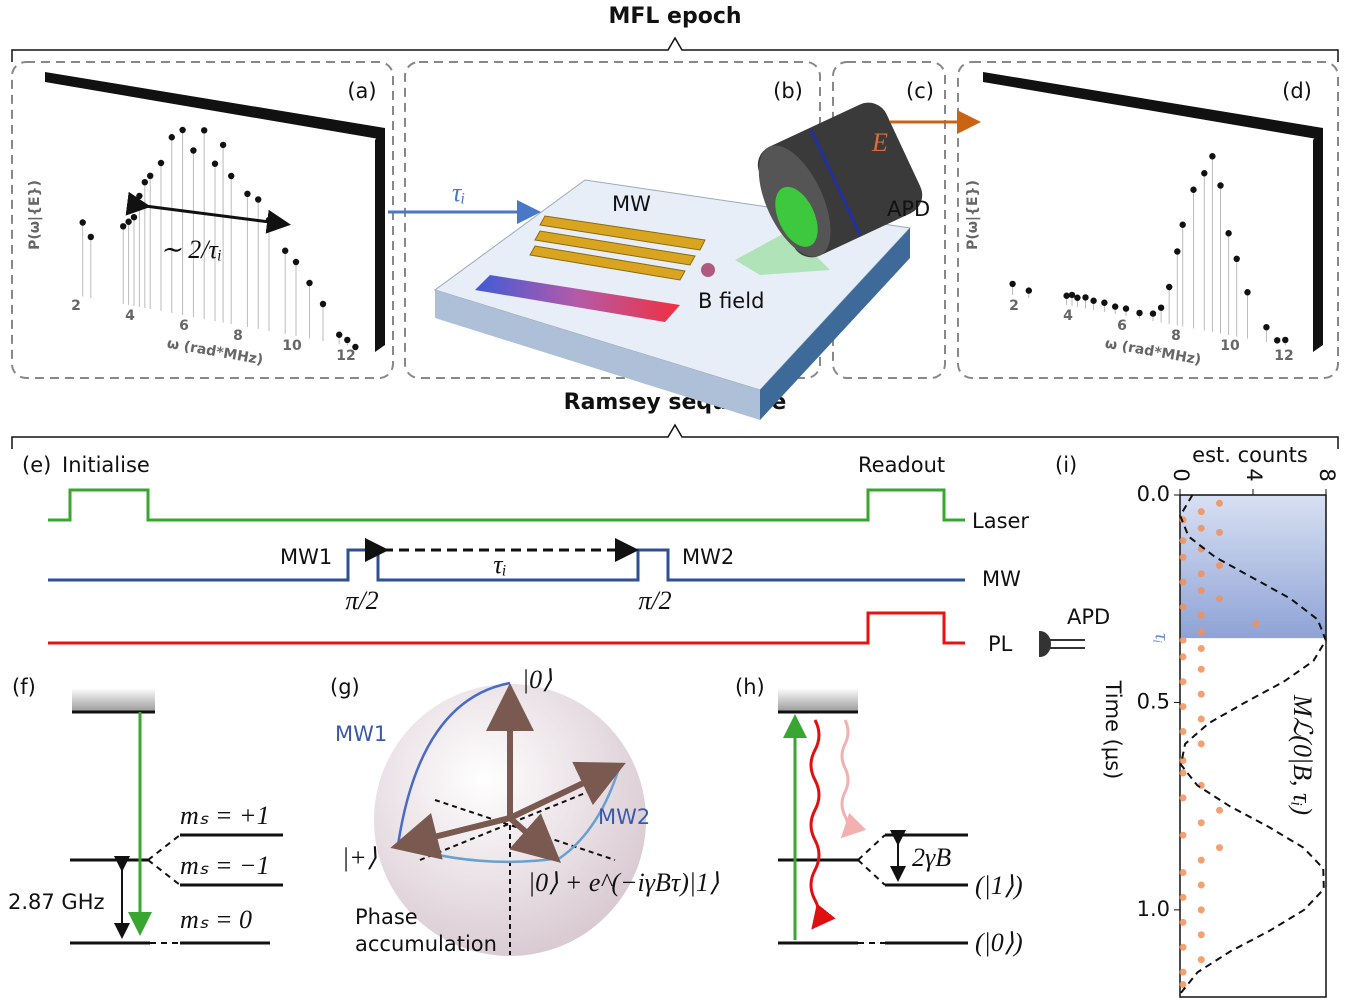 The width and height of the screenshot is (1350, 1001). Describe the element at coordinates (36, 465) in the screenshot. I see `panel-label: (e)` at that location.